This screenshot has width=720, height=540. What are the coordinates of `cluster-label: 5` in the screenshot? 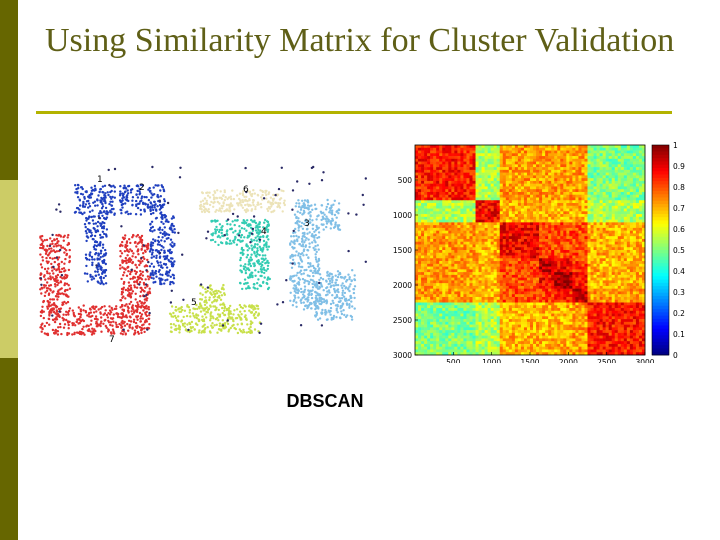 It's located at (194, 303).